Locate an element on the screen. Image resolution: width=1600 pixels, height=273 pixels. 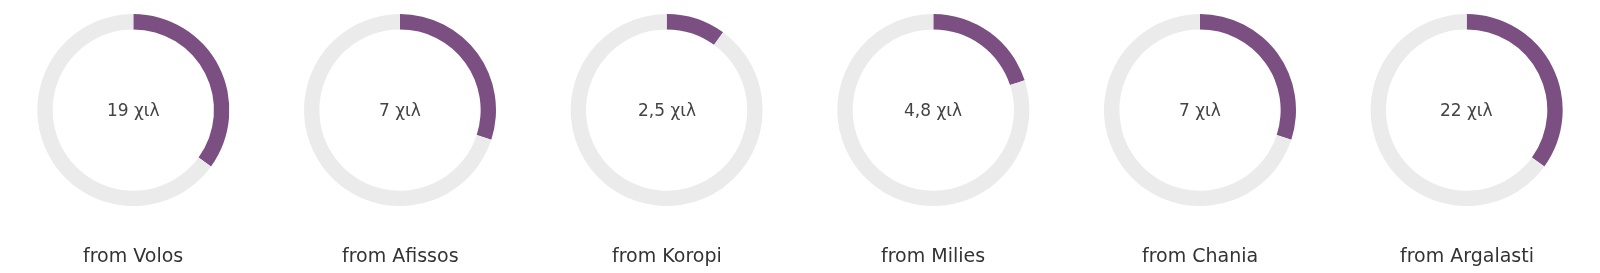
text: from Volos is located at coordinates (133, 255).